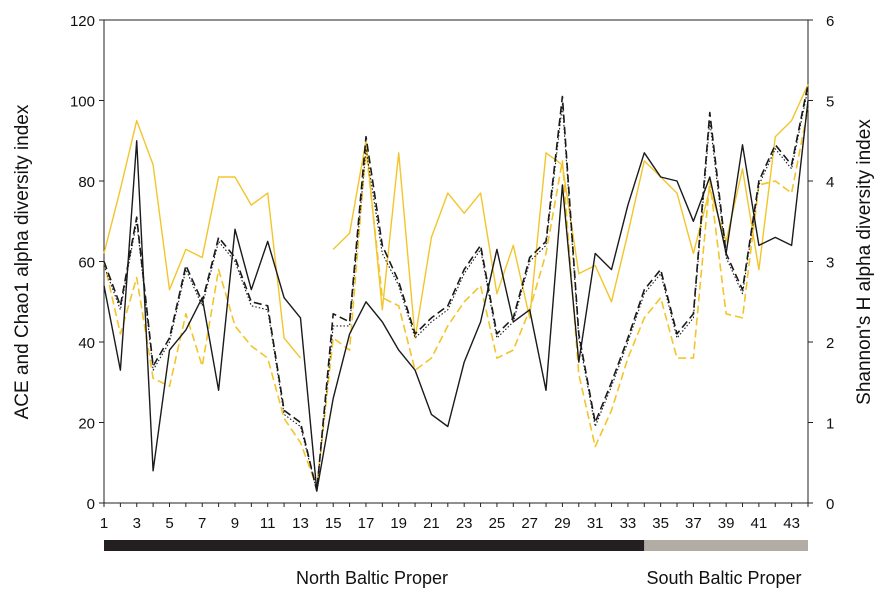  I want to click on right-tick-label: 0, so click(830, 504).